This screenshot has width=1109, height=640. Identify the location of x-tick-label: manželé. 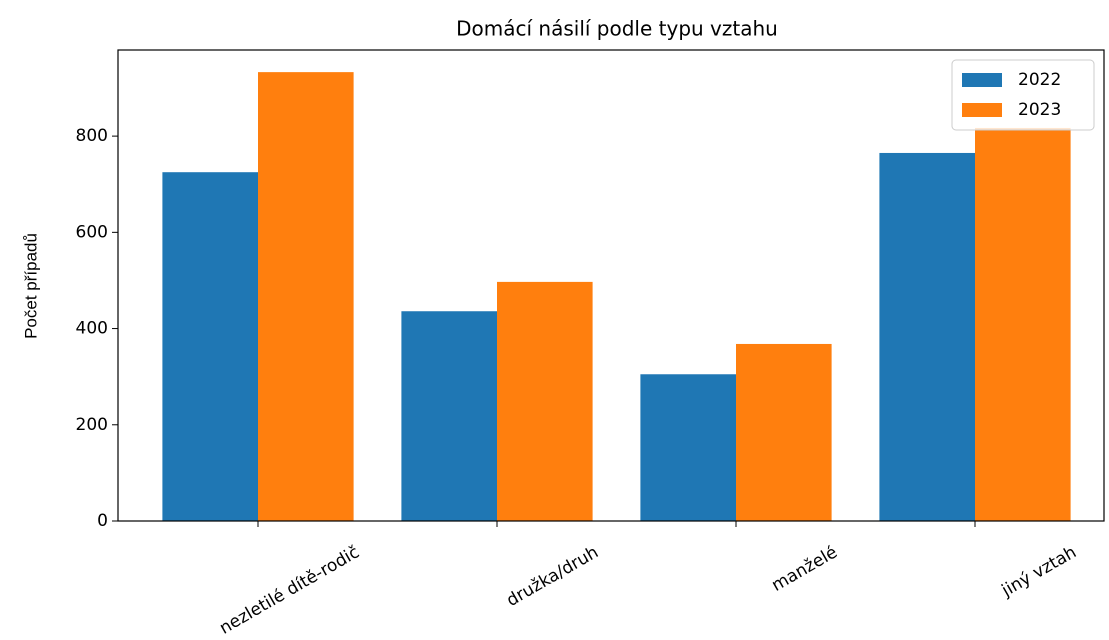
(804, 568).